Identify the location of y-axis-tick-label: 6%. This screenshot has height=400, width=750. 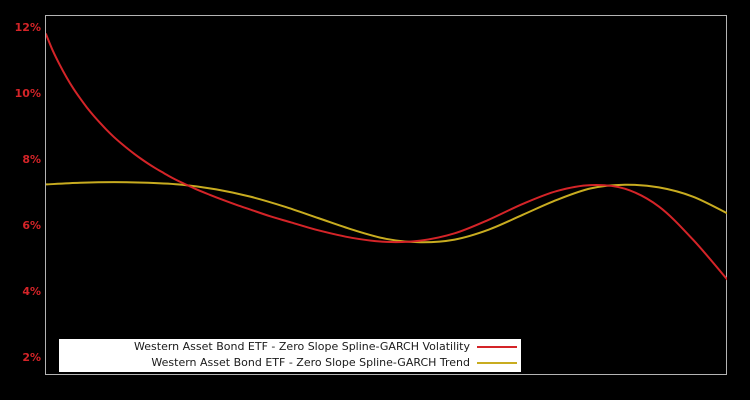
(31, 226).